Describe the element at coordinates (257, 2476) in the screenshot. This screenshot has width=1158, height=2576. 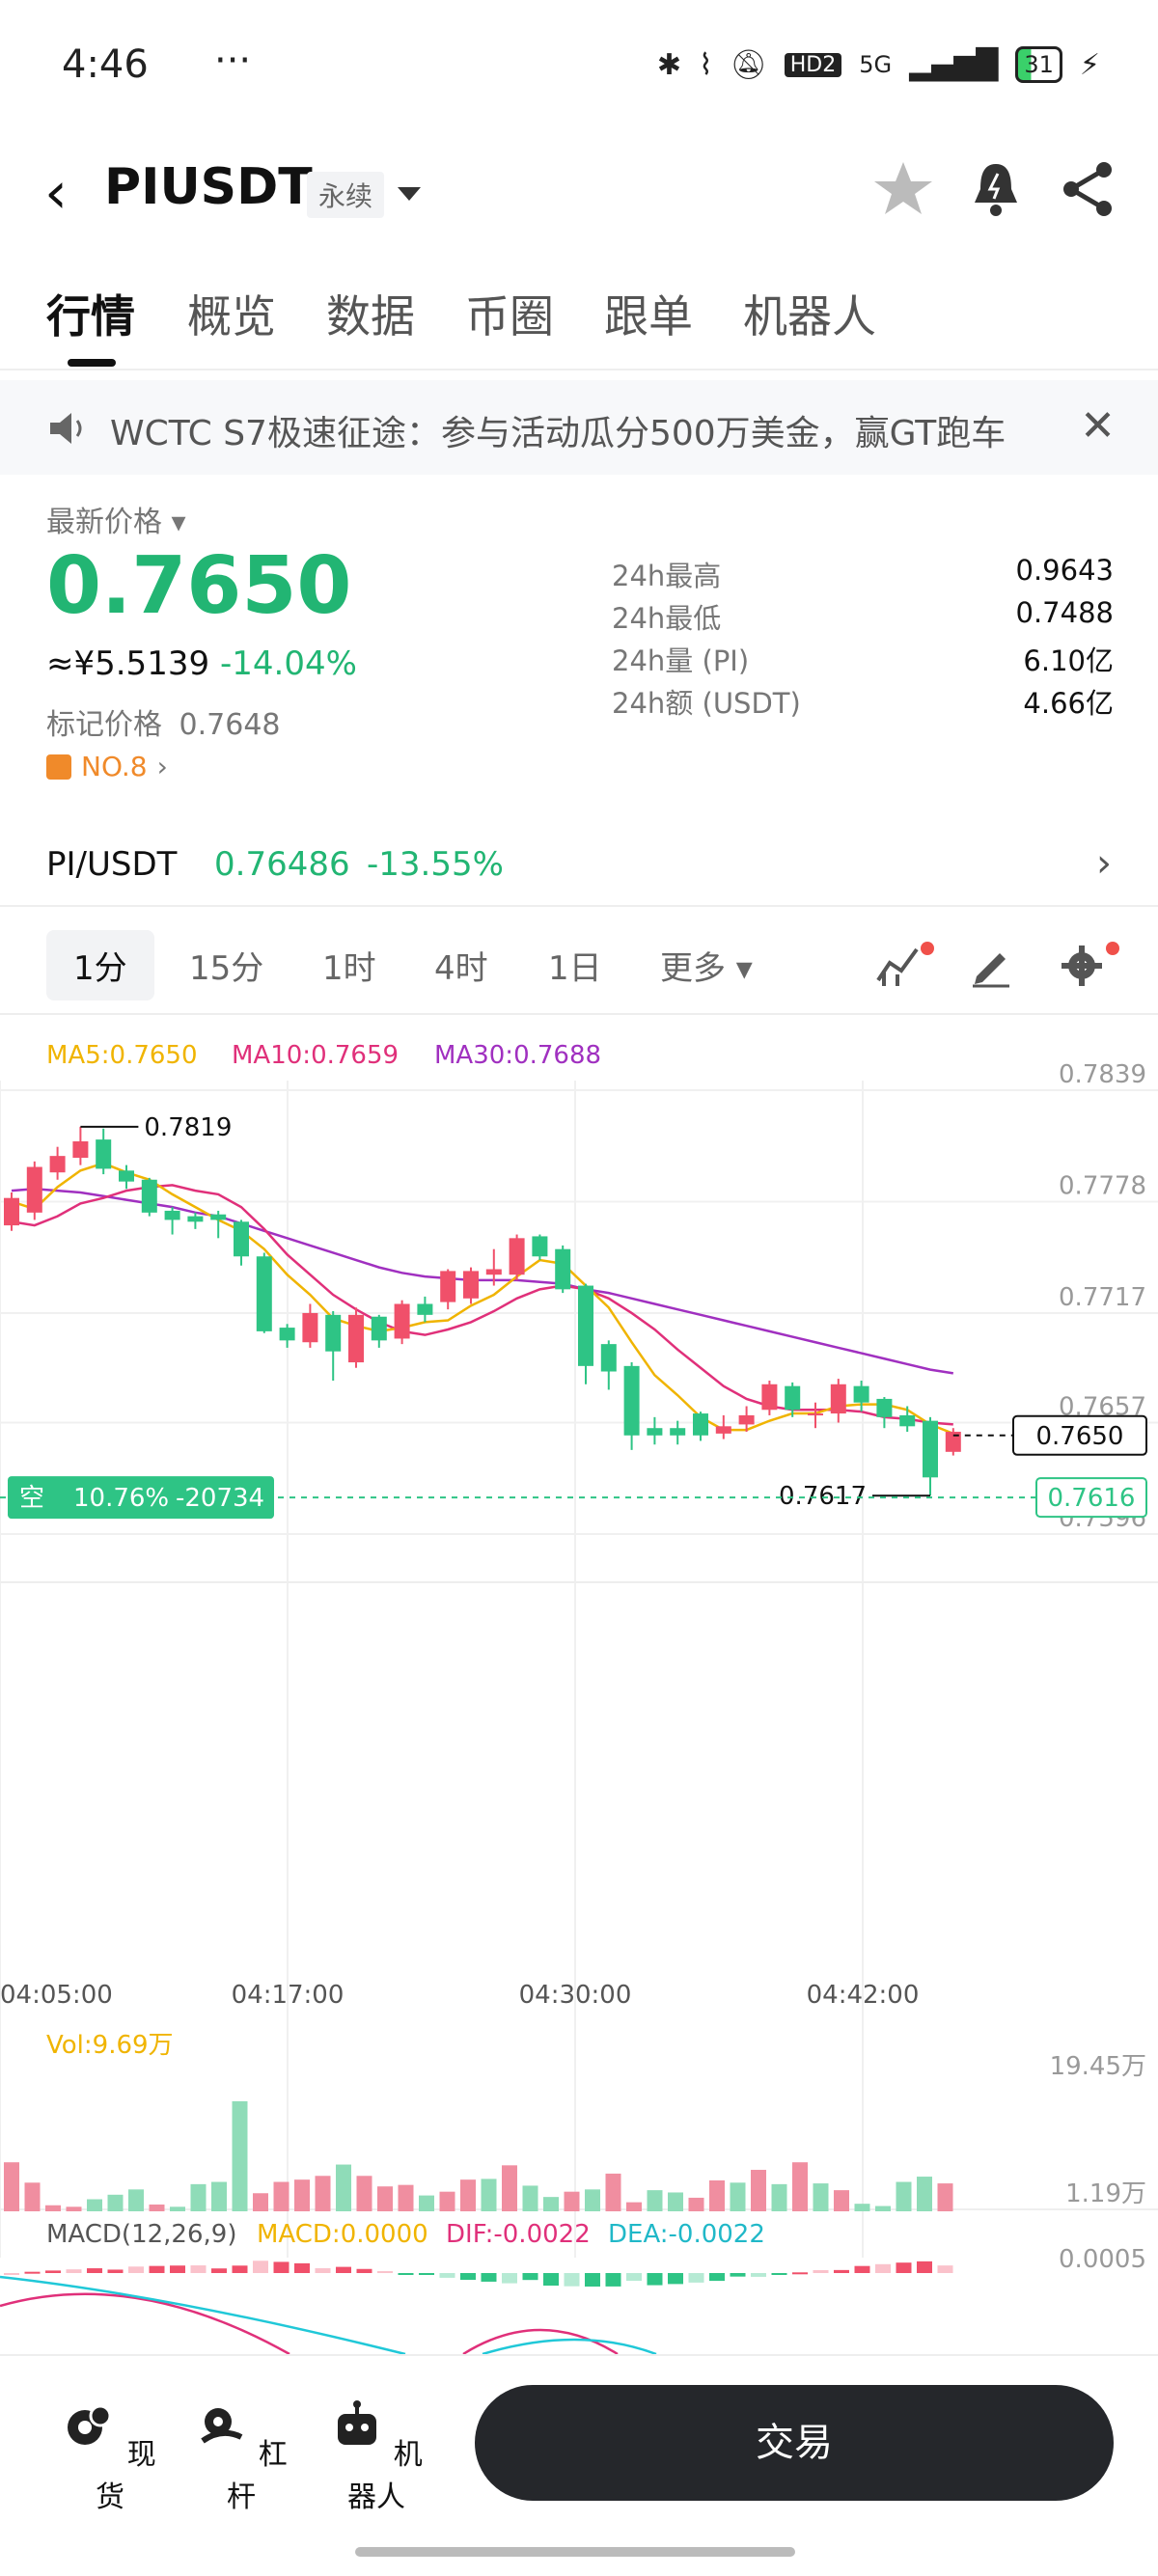
I see `margin-label: 杠杆` at that location.